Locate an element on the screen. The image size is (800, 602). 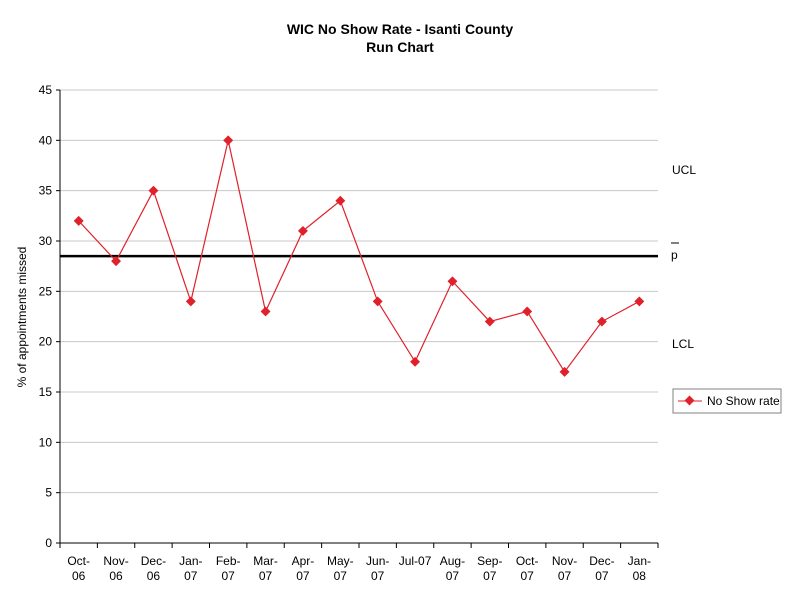
x-tick-label: Jan-08 is located at coordinates (639, 568).